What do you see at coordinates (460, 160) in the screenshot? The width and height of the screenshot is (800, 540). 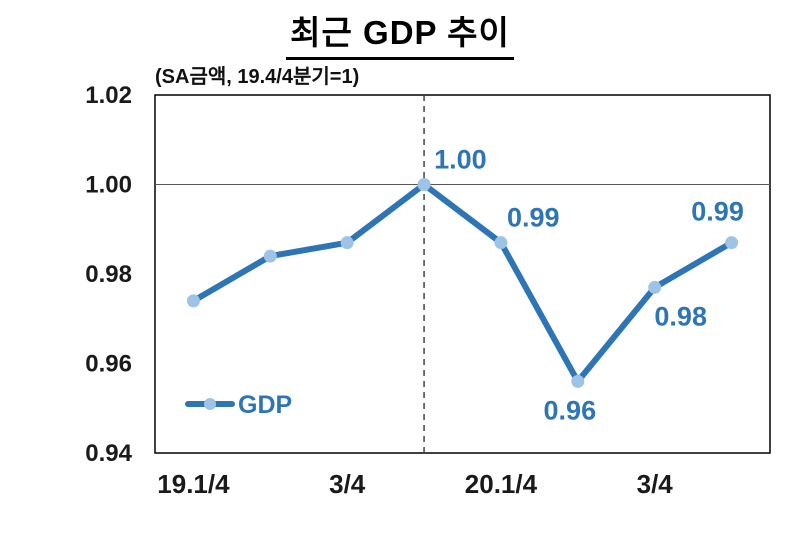 I see `point-label: 1.00` at bounding box center [460, 160].